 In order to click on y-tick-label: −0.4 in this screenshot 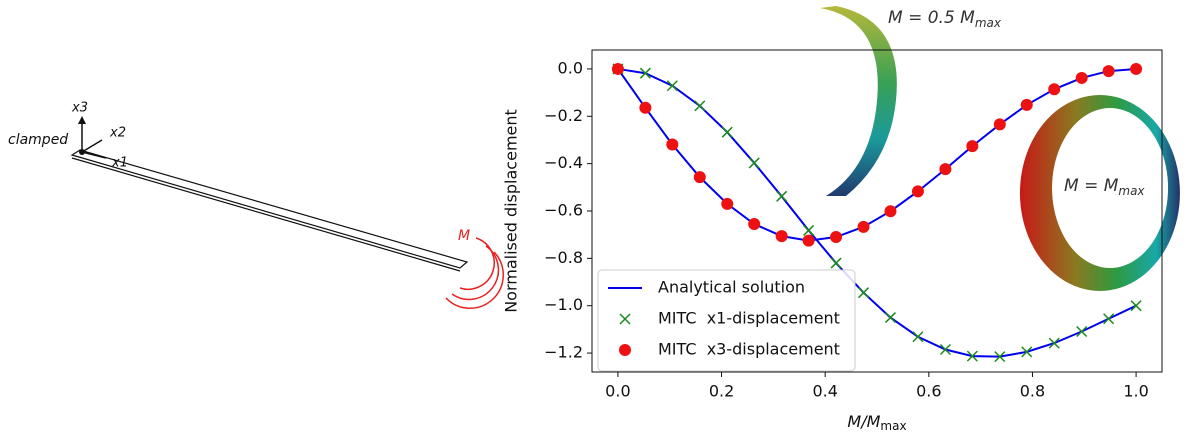, I will do `click(563, 162)`.